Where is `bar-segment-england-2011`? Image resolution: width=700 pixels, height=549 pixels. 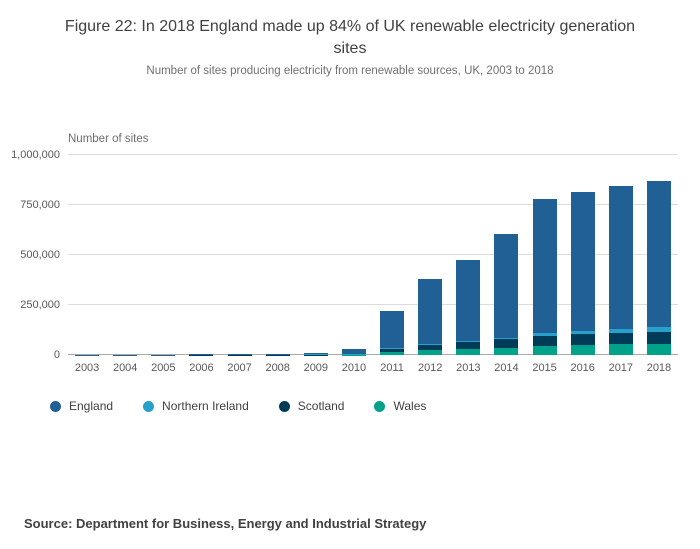 bar-segment-england-2011 is located at coordinates (392, 330).